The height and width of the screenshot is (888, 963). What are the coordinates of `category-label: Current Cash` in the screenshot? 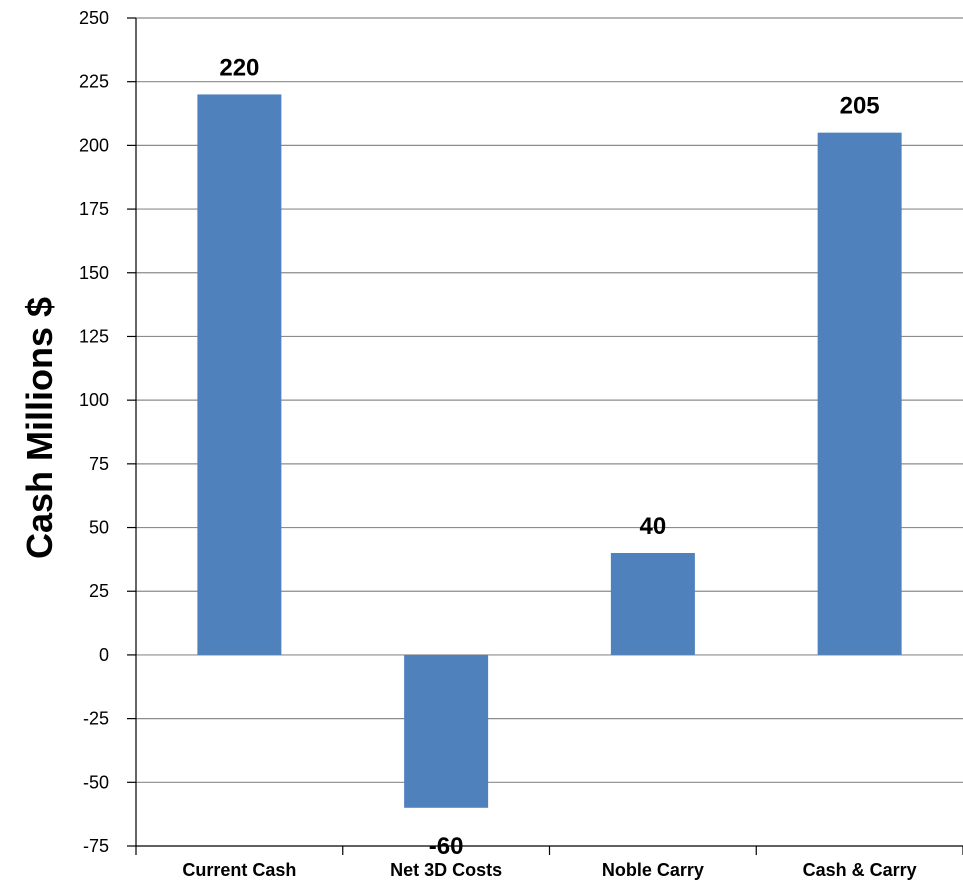 It's located at (239, 870).